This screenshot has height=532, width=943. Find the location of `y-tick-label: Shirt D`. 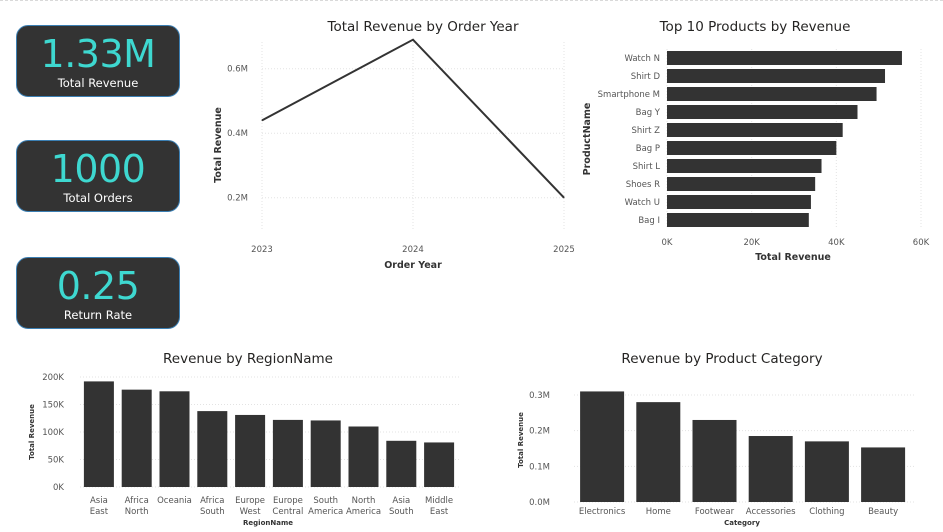

y-tick-label: Shirt D is located at coordinates (646, 77).